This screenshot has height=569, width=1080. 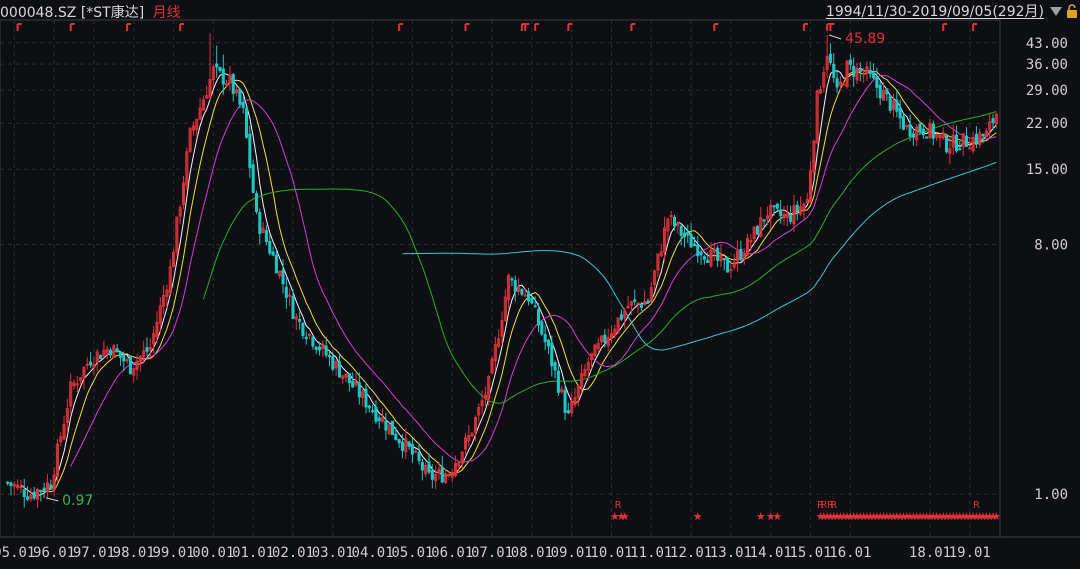 I want to click on x-tick-label: 14.01, so click(x=771, y=553).